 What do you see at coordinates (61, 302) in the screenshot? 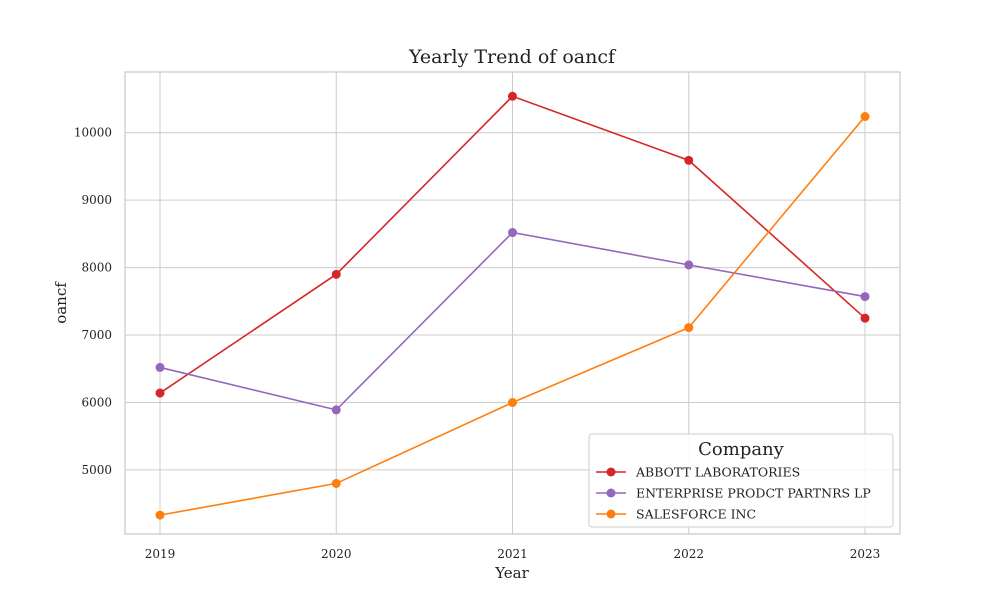
I see `y-axis-label: oancf` at bounding box center [61, 302].